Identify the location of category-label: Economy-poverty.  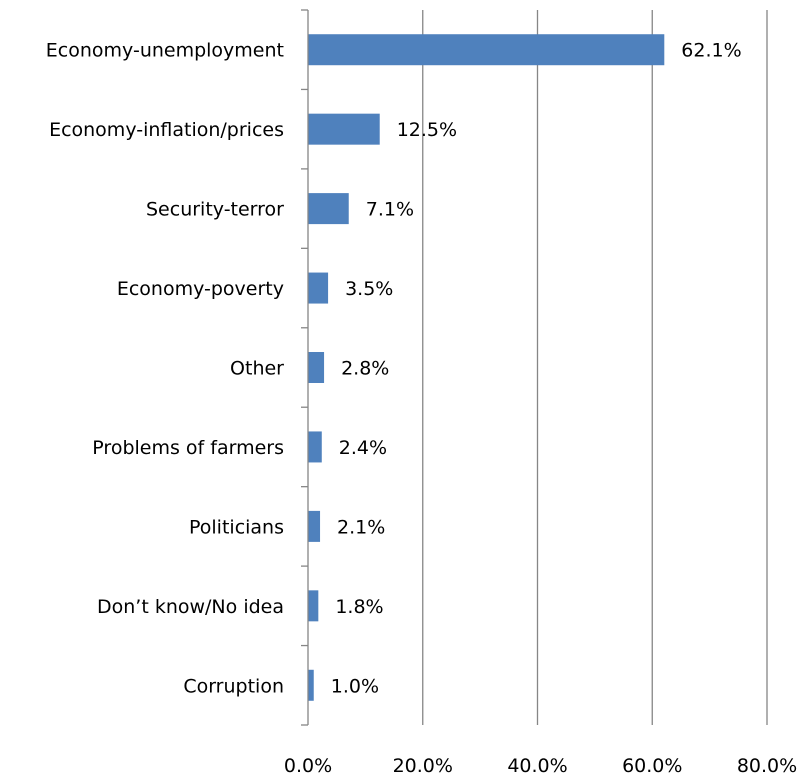
(200, 289).